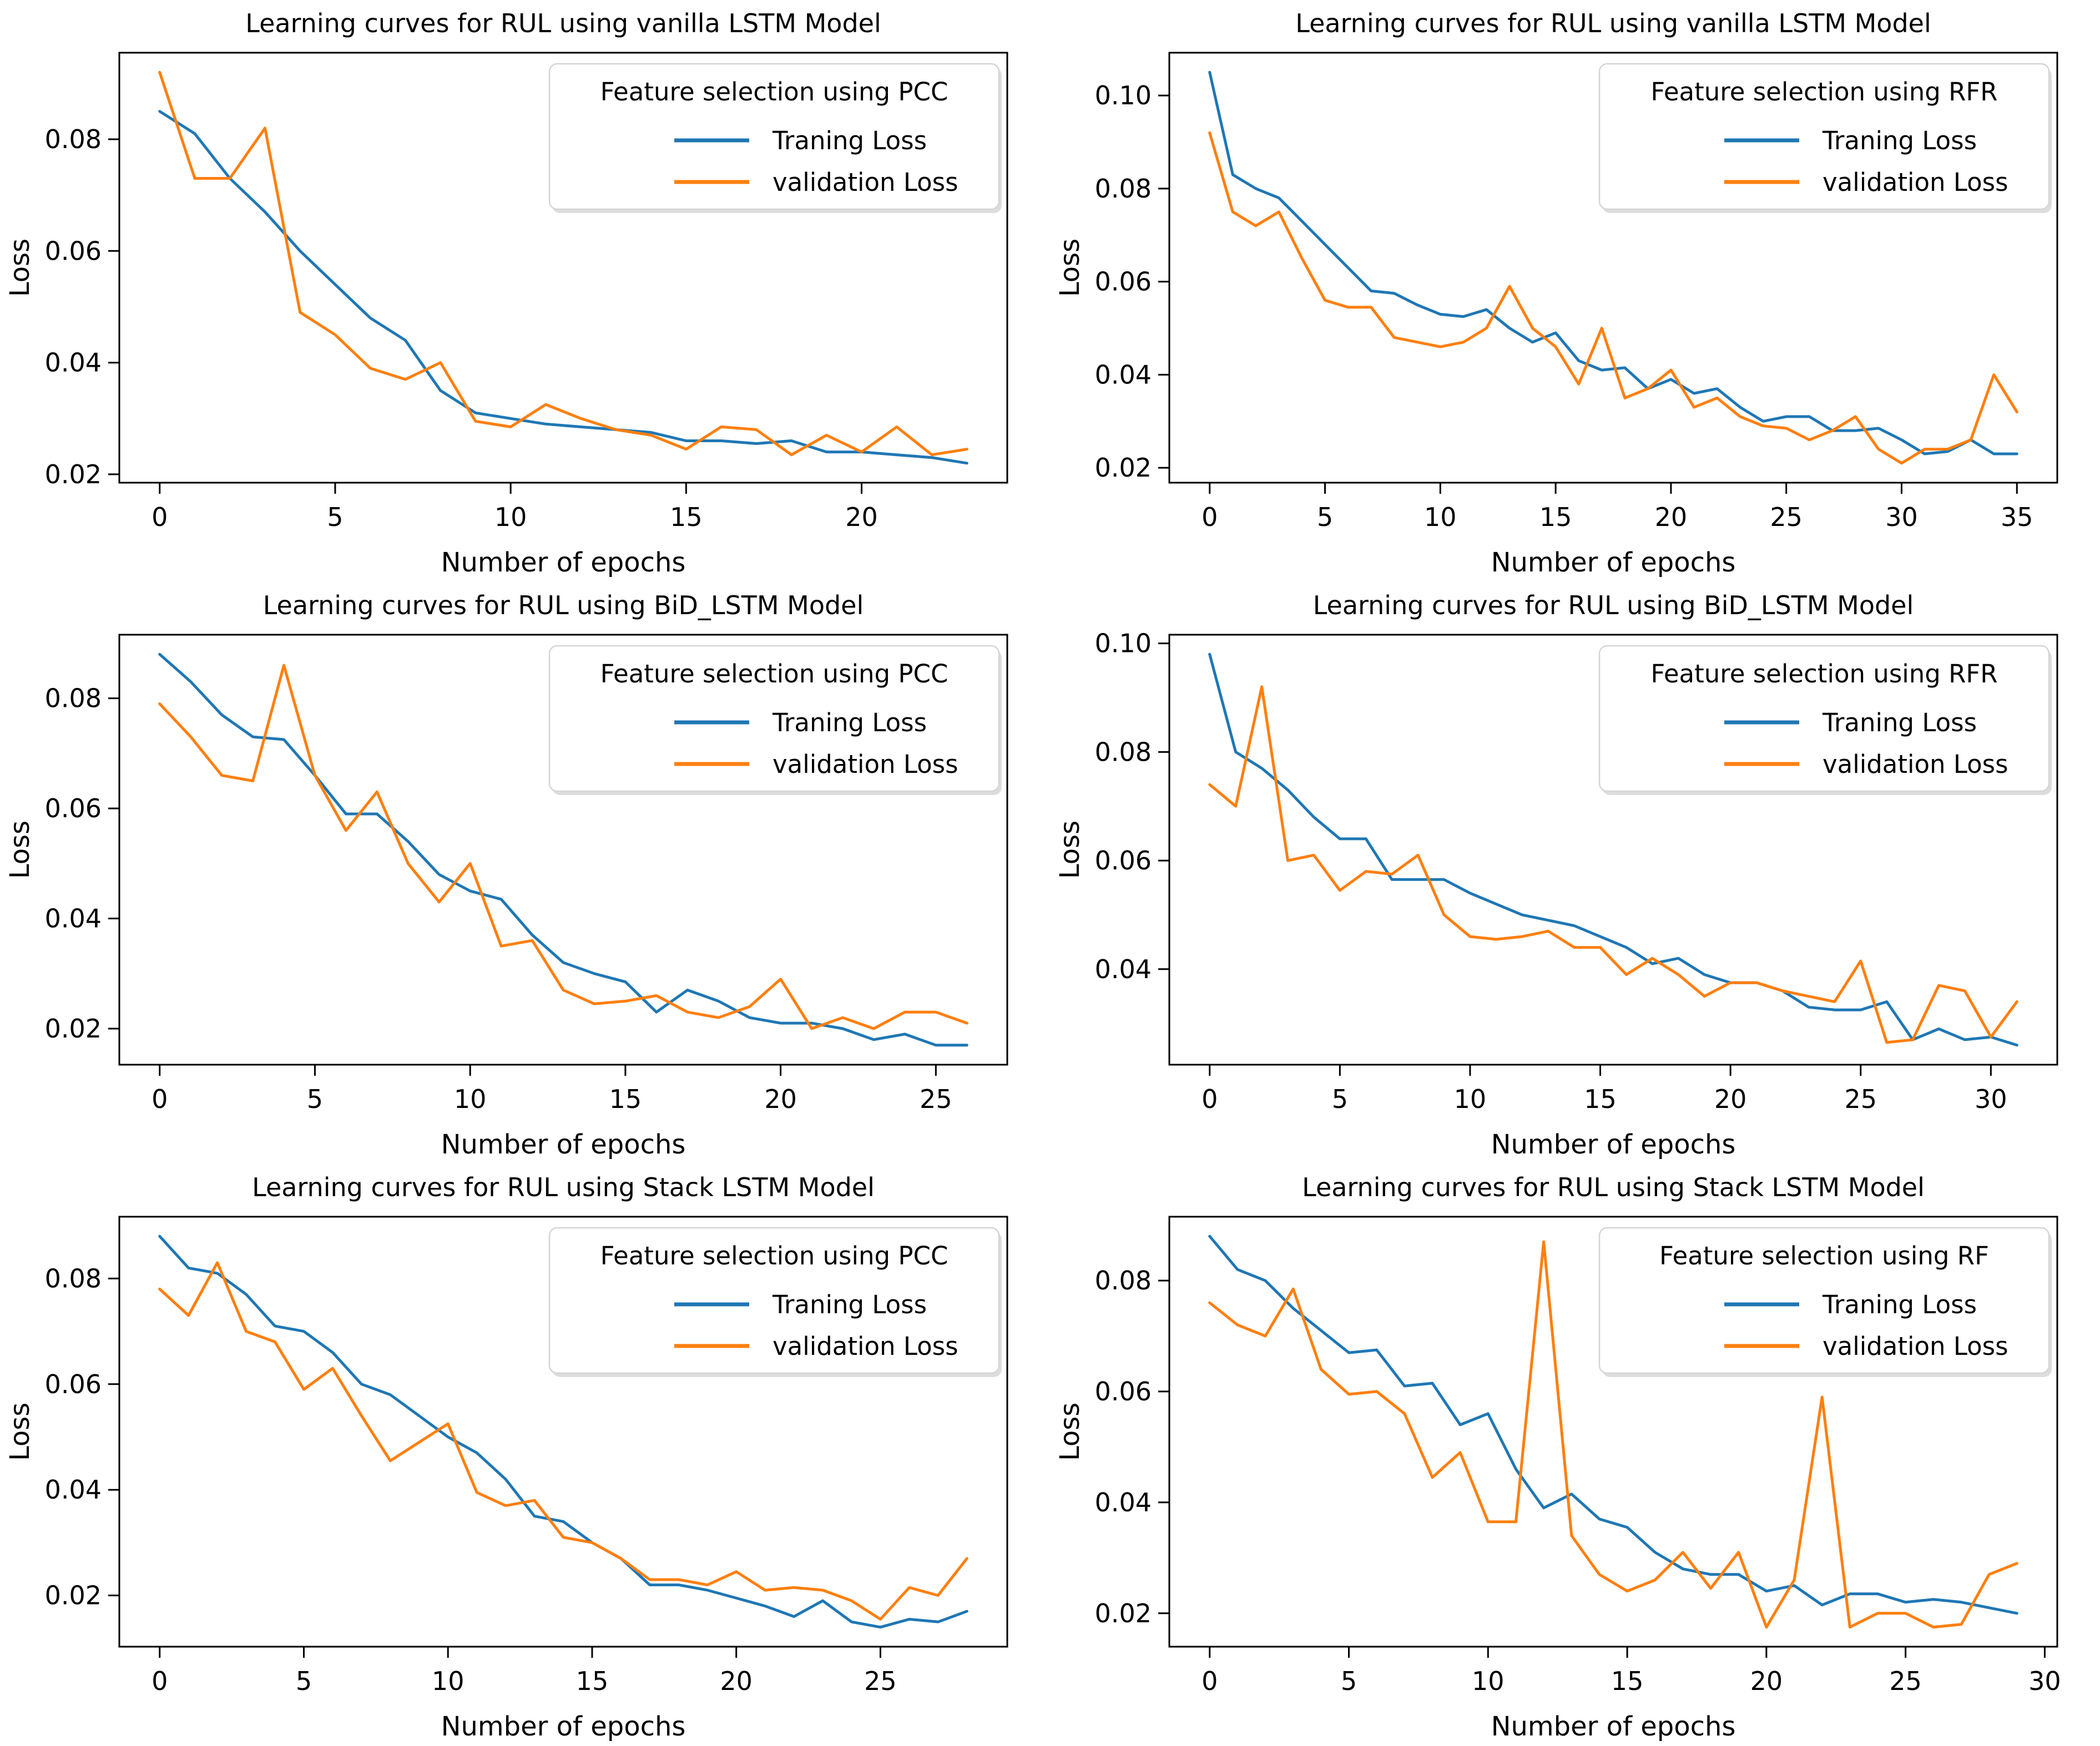  Describe the element at coordinates (2017, 517) in the screenshot. I see `x-tick-label: 35` at that location.